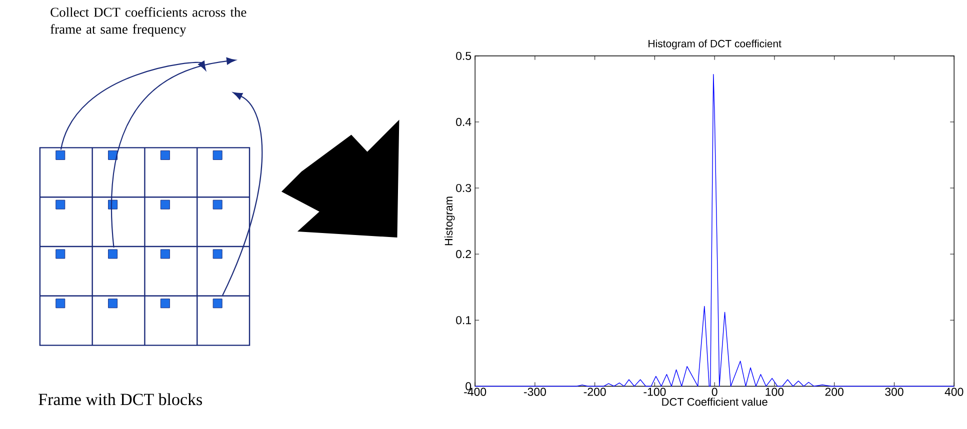  What do you see at coordinates (715, 402) in the screenshot?
I see `x-axis-title: DCT Coefficient value` at bounding box center [715, 402].